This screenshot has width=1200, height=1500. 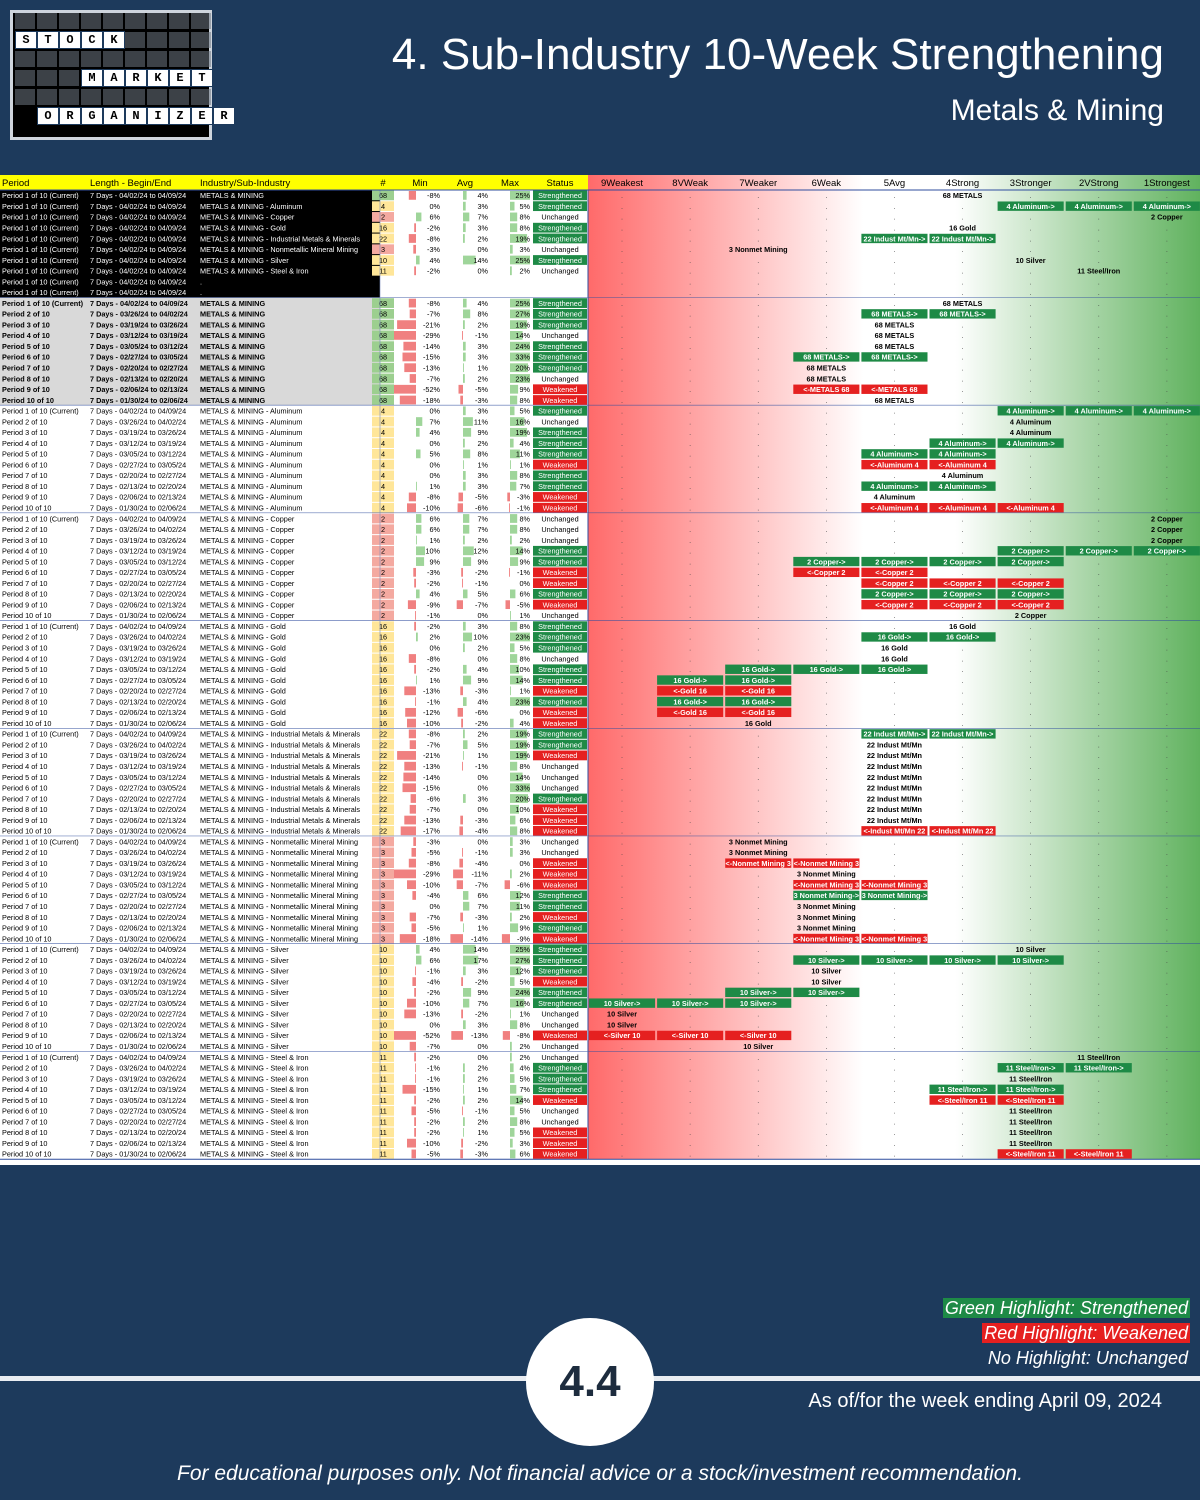 I want to click on value-label: 25%, so click(x=522, y=260).